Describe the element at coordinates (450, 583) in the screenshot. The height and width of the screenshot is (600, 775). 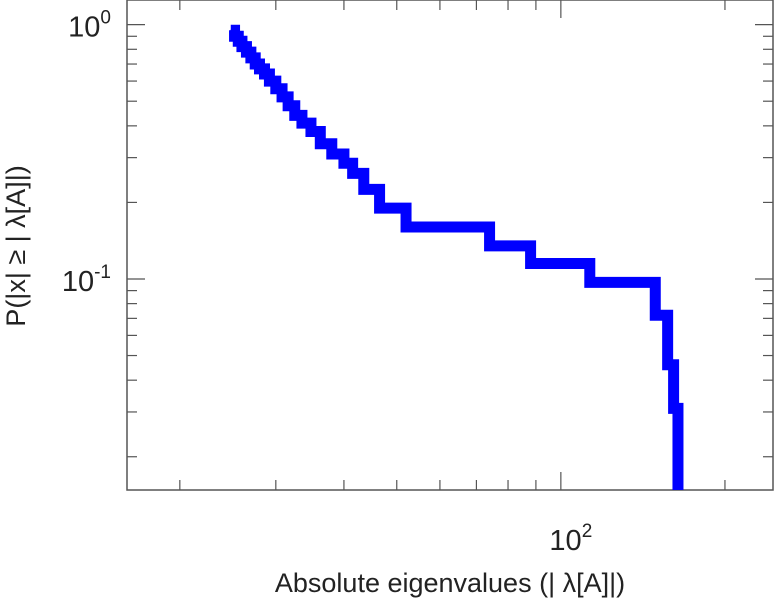
I see `x-axis-title: Absolute eigenvalues (| λ[A]|)` at that location.